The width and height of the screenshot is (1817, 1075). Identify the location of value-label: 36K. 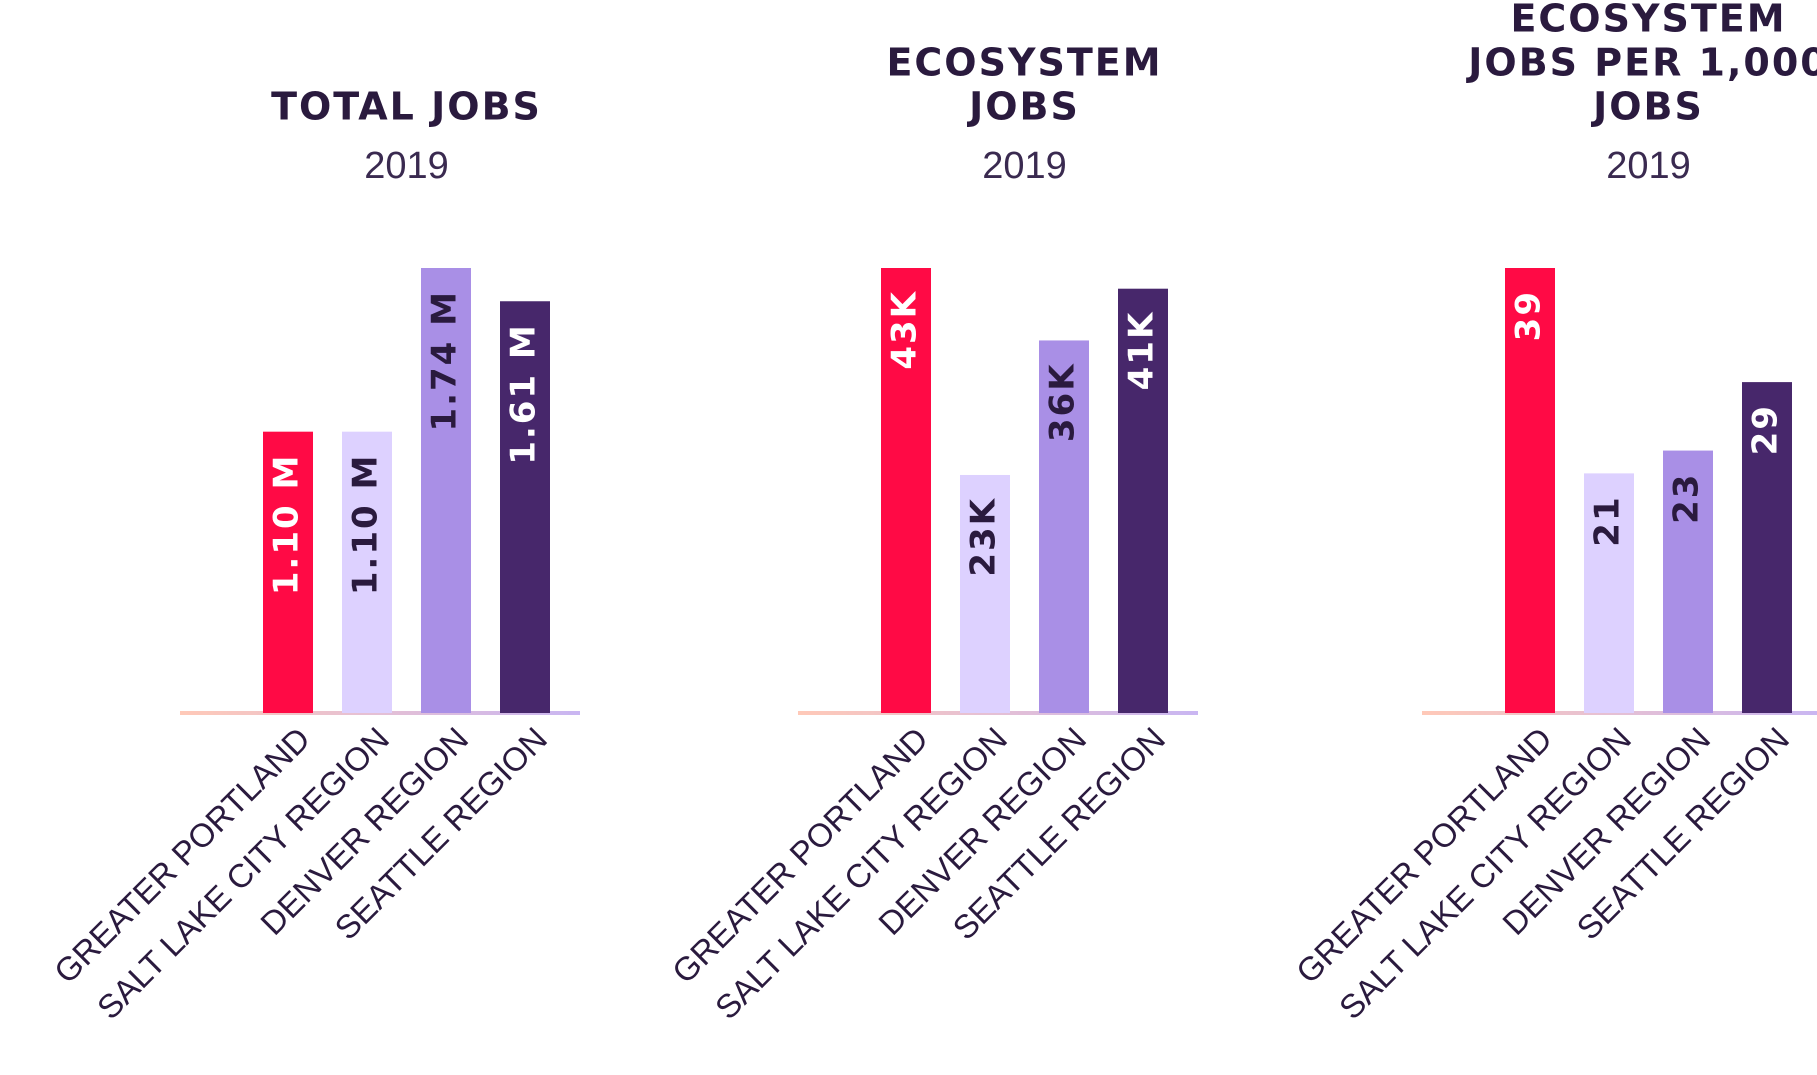
(1063, 402).